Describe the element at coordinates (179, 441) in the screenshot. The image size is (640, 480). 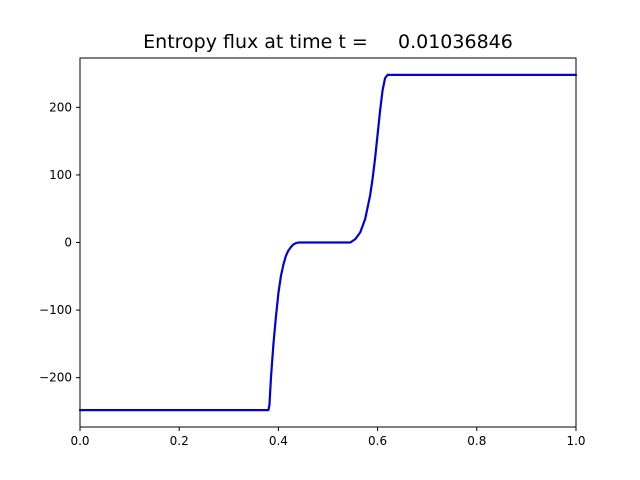
I see `x-tick-label: 0.2` at that location.